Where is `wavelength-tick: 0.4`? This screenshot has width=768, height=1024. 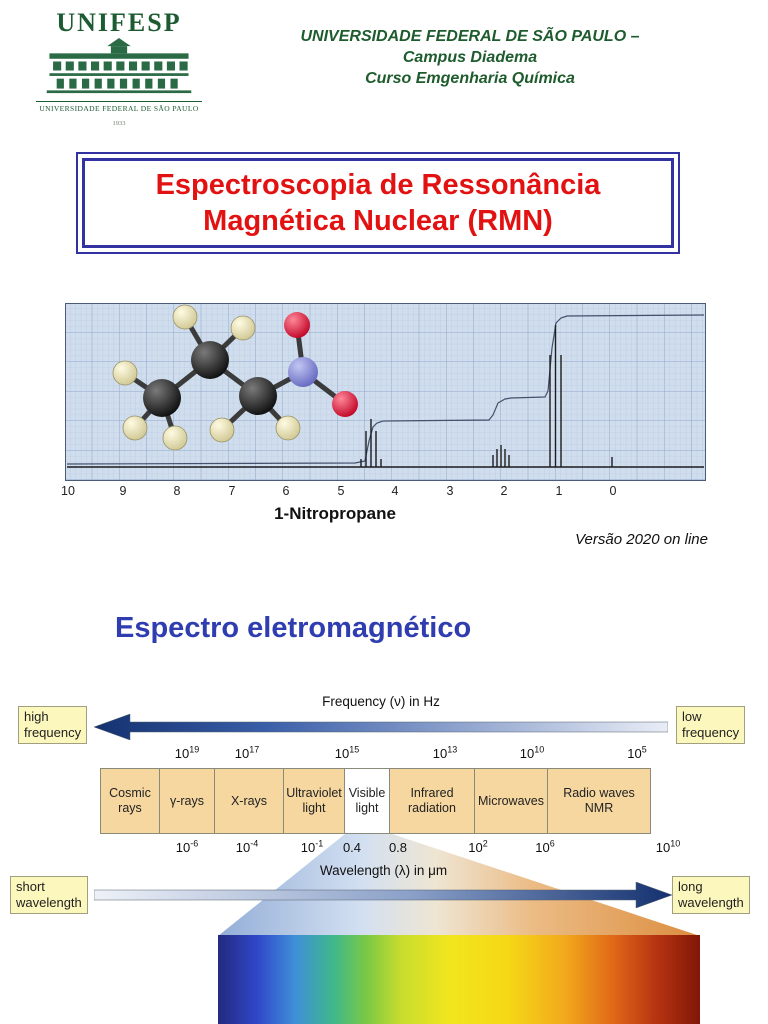 wavelength-tick: 0.4 is located at coordinates (352, 847).